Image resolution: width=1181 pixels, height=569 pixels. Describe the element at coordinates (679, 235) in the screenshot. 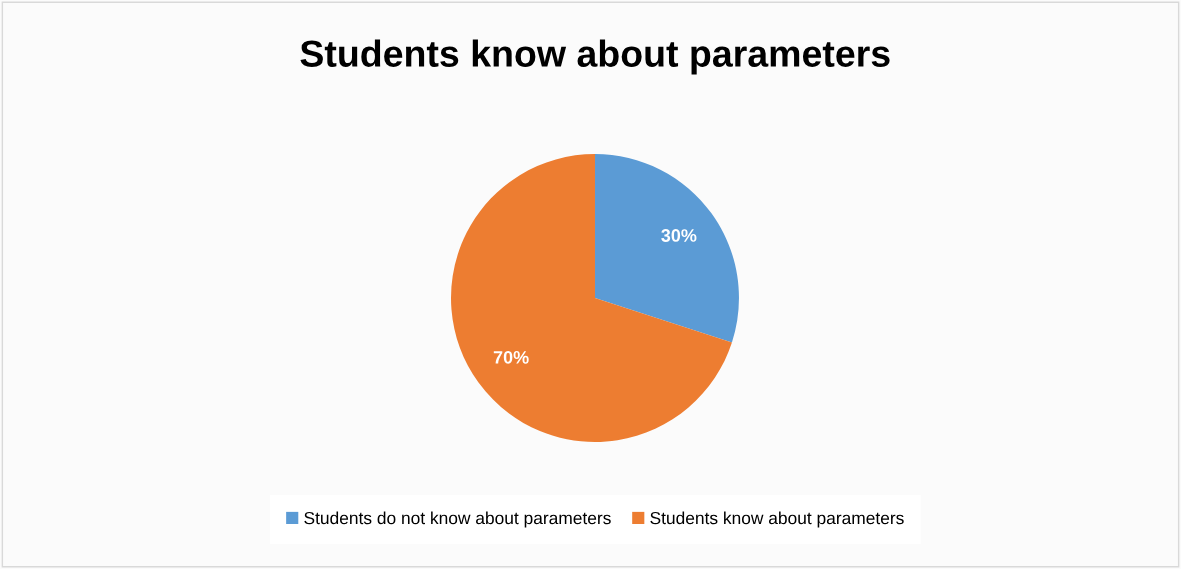

I see `data-label: 30%` at that location.